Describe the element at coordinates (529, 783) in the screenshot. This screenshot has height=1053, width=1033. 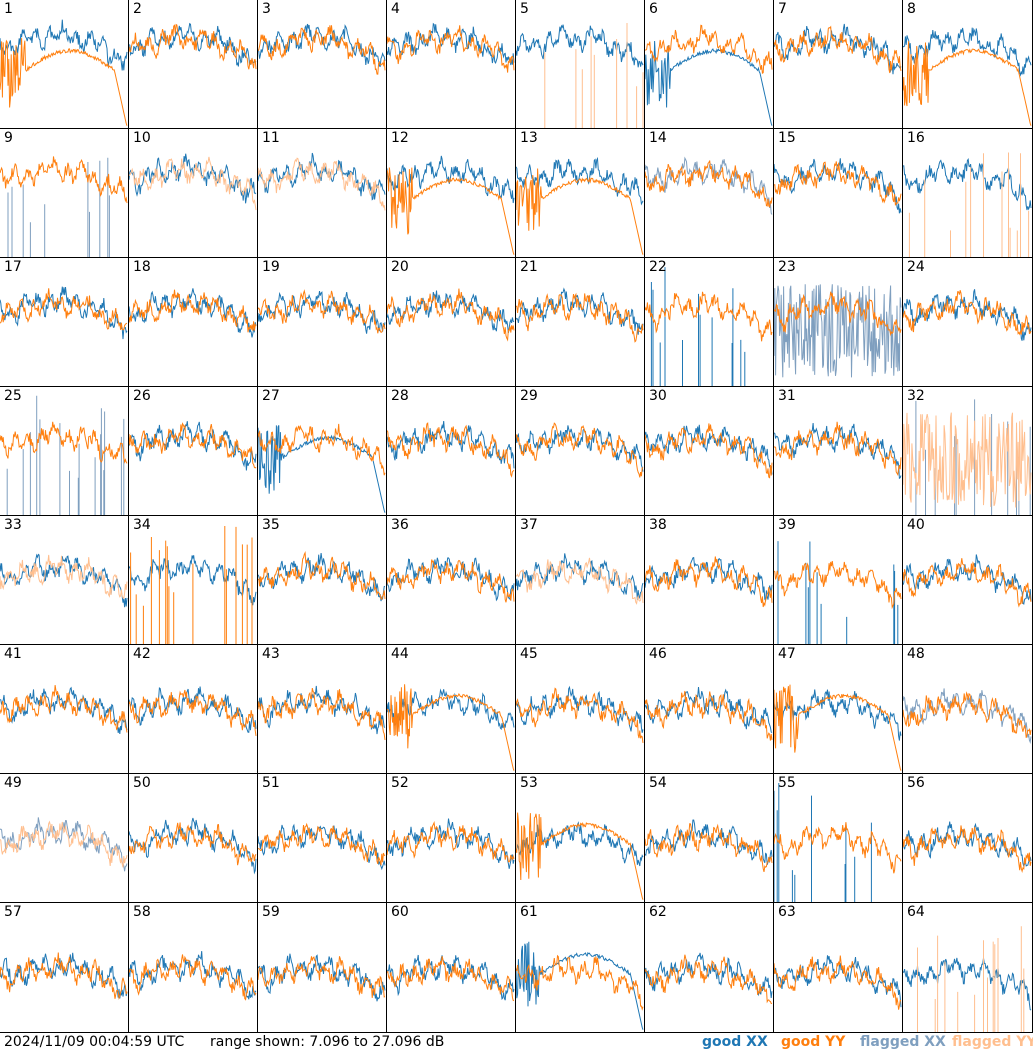
I see `tile-label: 53` at that location.